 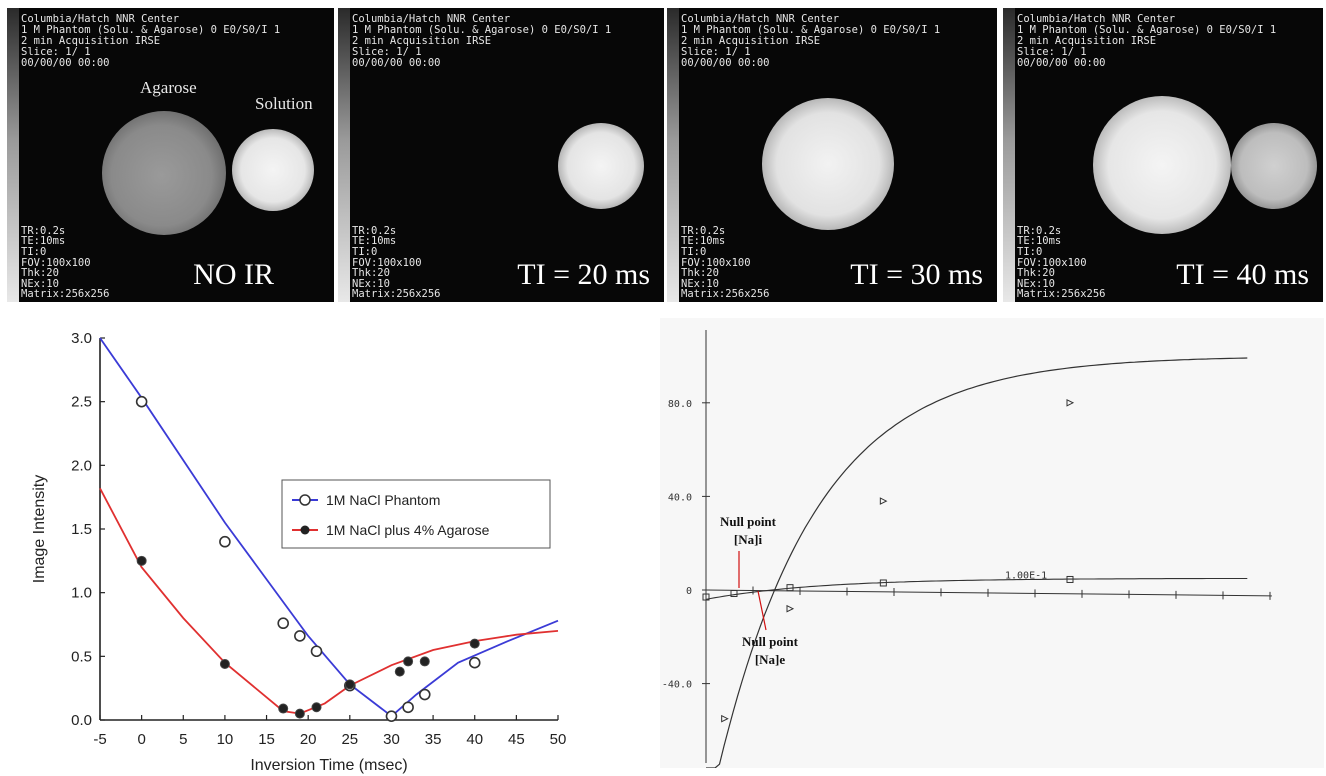 What do you see at coordinates (408, 530) in the screenshot?
I see `legend-label: 1M NaCl plus 4% Agarose` at bounding box center [408, 530].